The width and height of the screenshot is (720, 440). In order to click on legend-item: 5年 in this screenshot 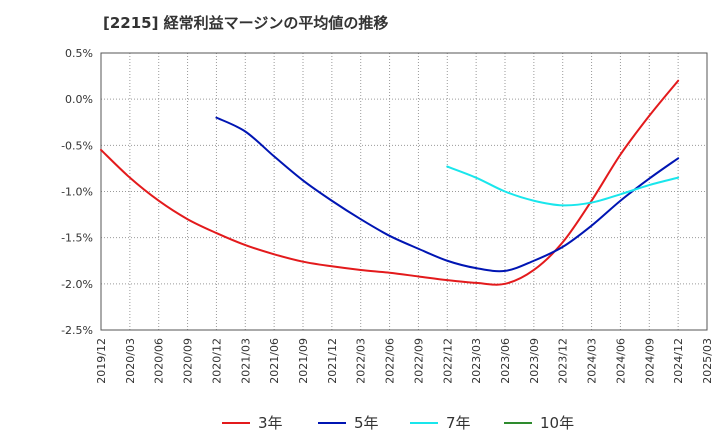, I will do `click(348, 422)`.